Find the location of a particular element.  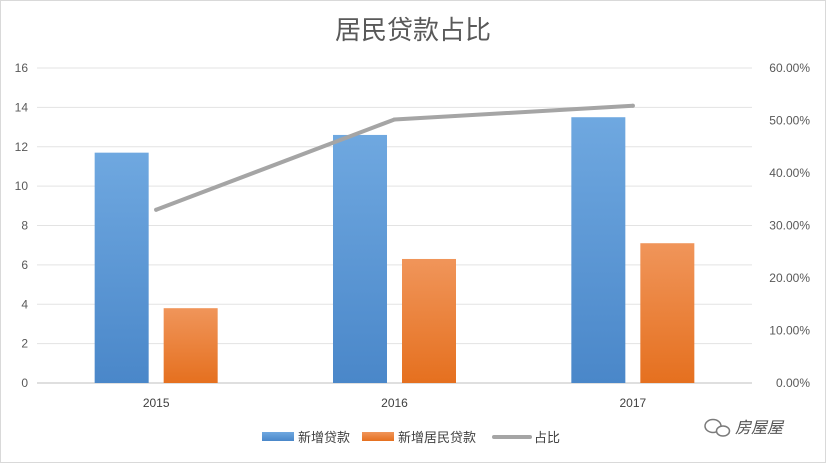

left-tick-label: 10 is located at coordinates (22, 186).